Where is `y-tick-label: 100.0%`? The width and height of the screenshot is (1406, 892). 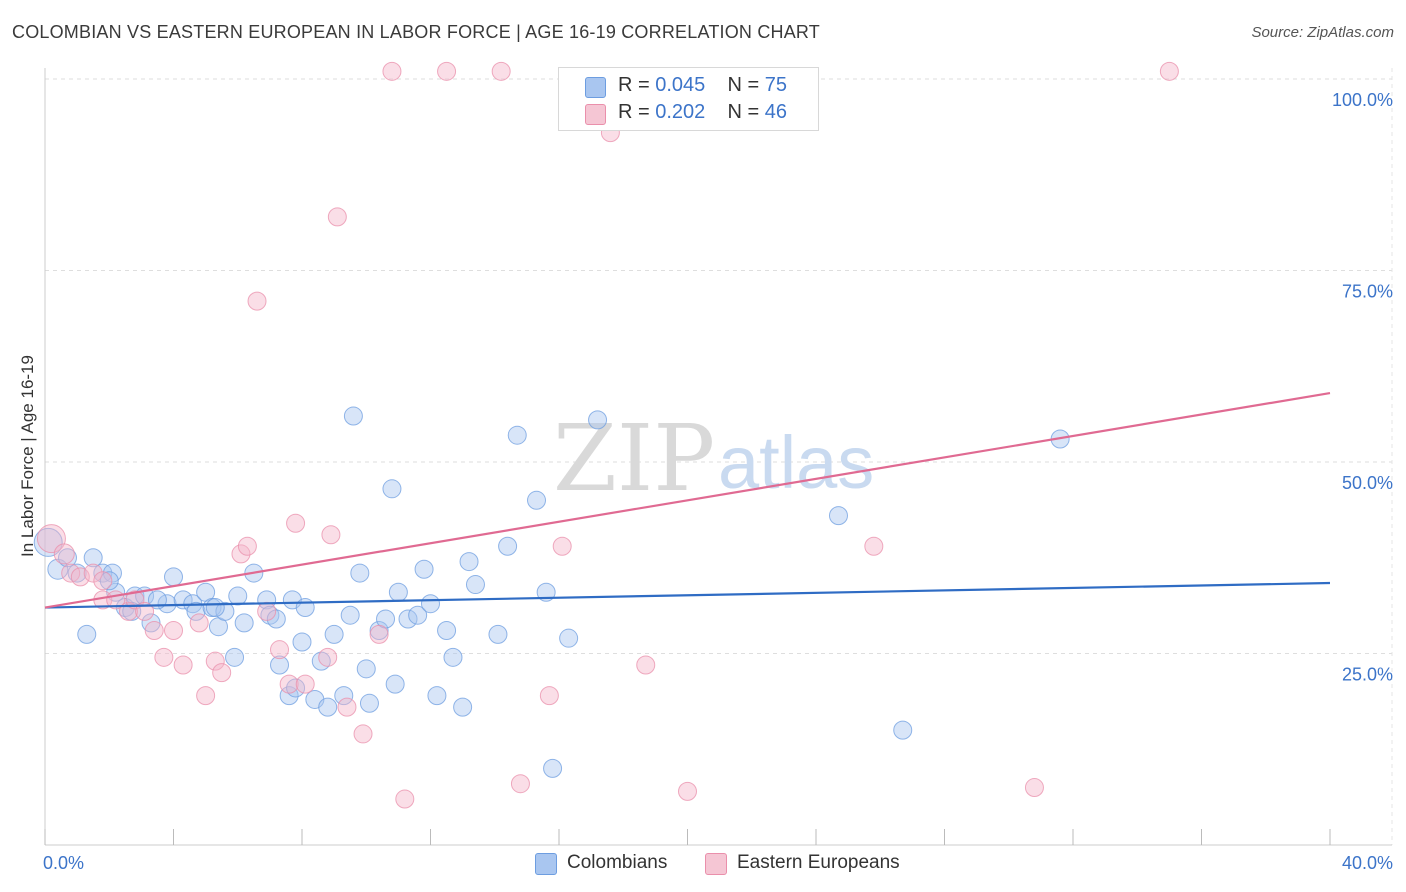 y-tick-label: 100.0% is located at coordinates (1362, 100).